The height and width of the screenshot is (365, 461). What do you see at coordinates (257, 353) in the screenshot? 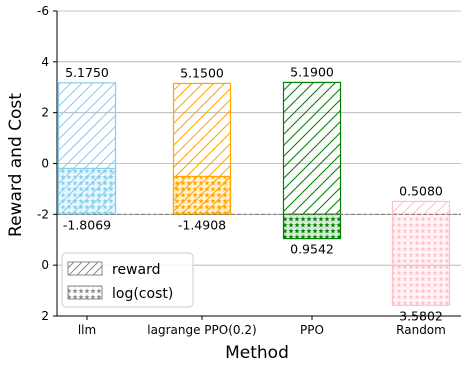
I see `x-axis-title: Method` at bounding box center [257, 353].